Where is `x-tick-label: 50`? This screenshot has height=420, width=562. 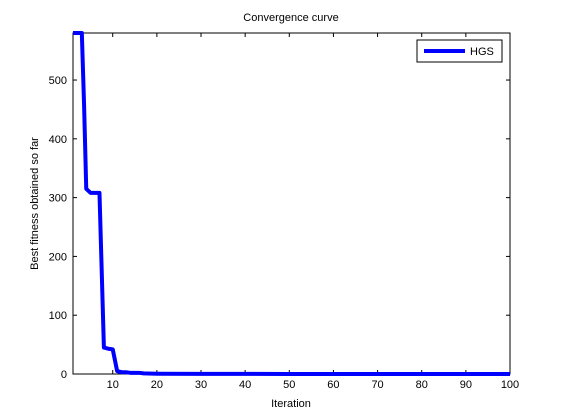 x-tick-label: 50 is located at coordinates (289, 385).